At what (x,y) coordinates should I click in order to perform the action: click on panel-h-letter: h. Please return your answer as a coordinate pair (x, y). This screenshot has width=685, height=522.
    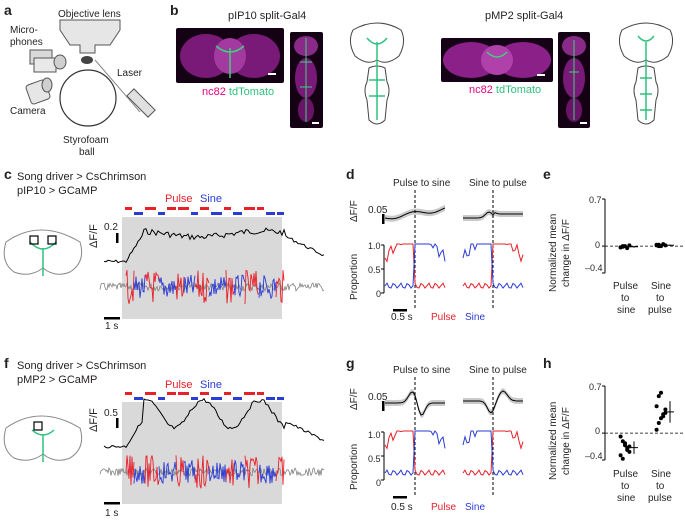
    Looking at the image, I should click on (547, 363).